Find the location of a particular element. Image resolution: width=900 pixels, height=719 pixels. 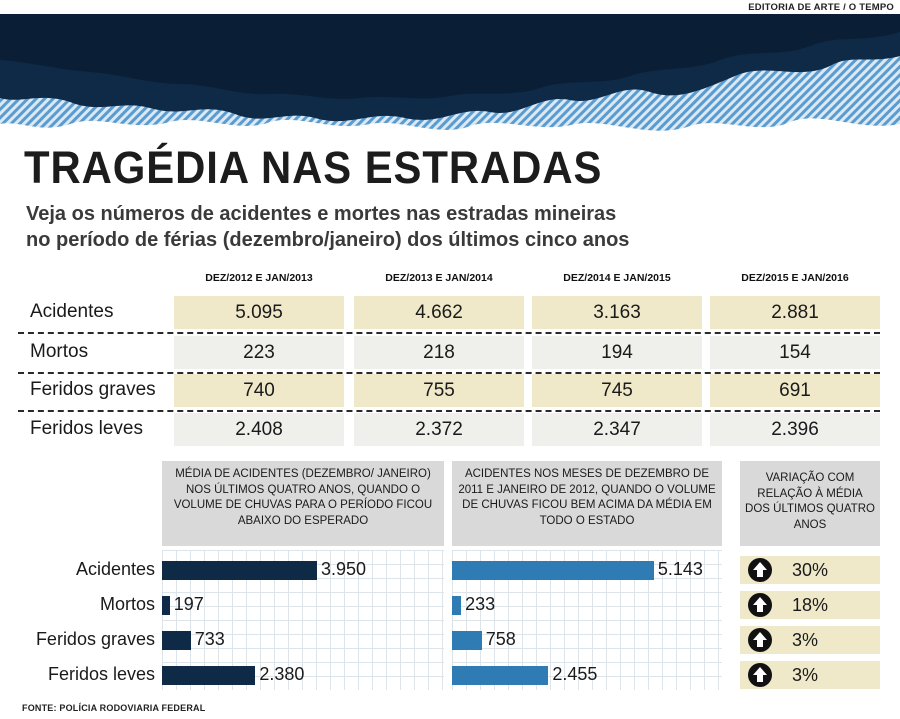

chart-title: TRAGÉDIA NAS ESTRADAS is located at coordinates (313, 167).